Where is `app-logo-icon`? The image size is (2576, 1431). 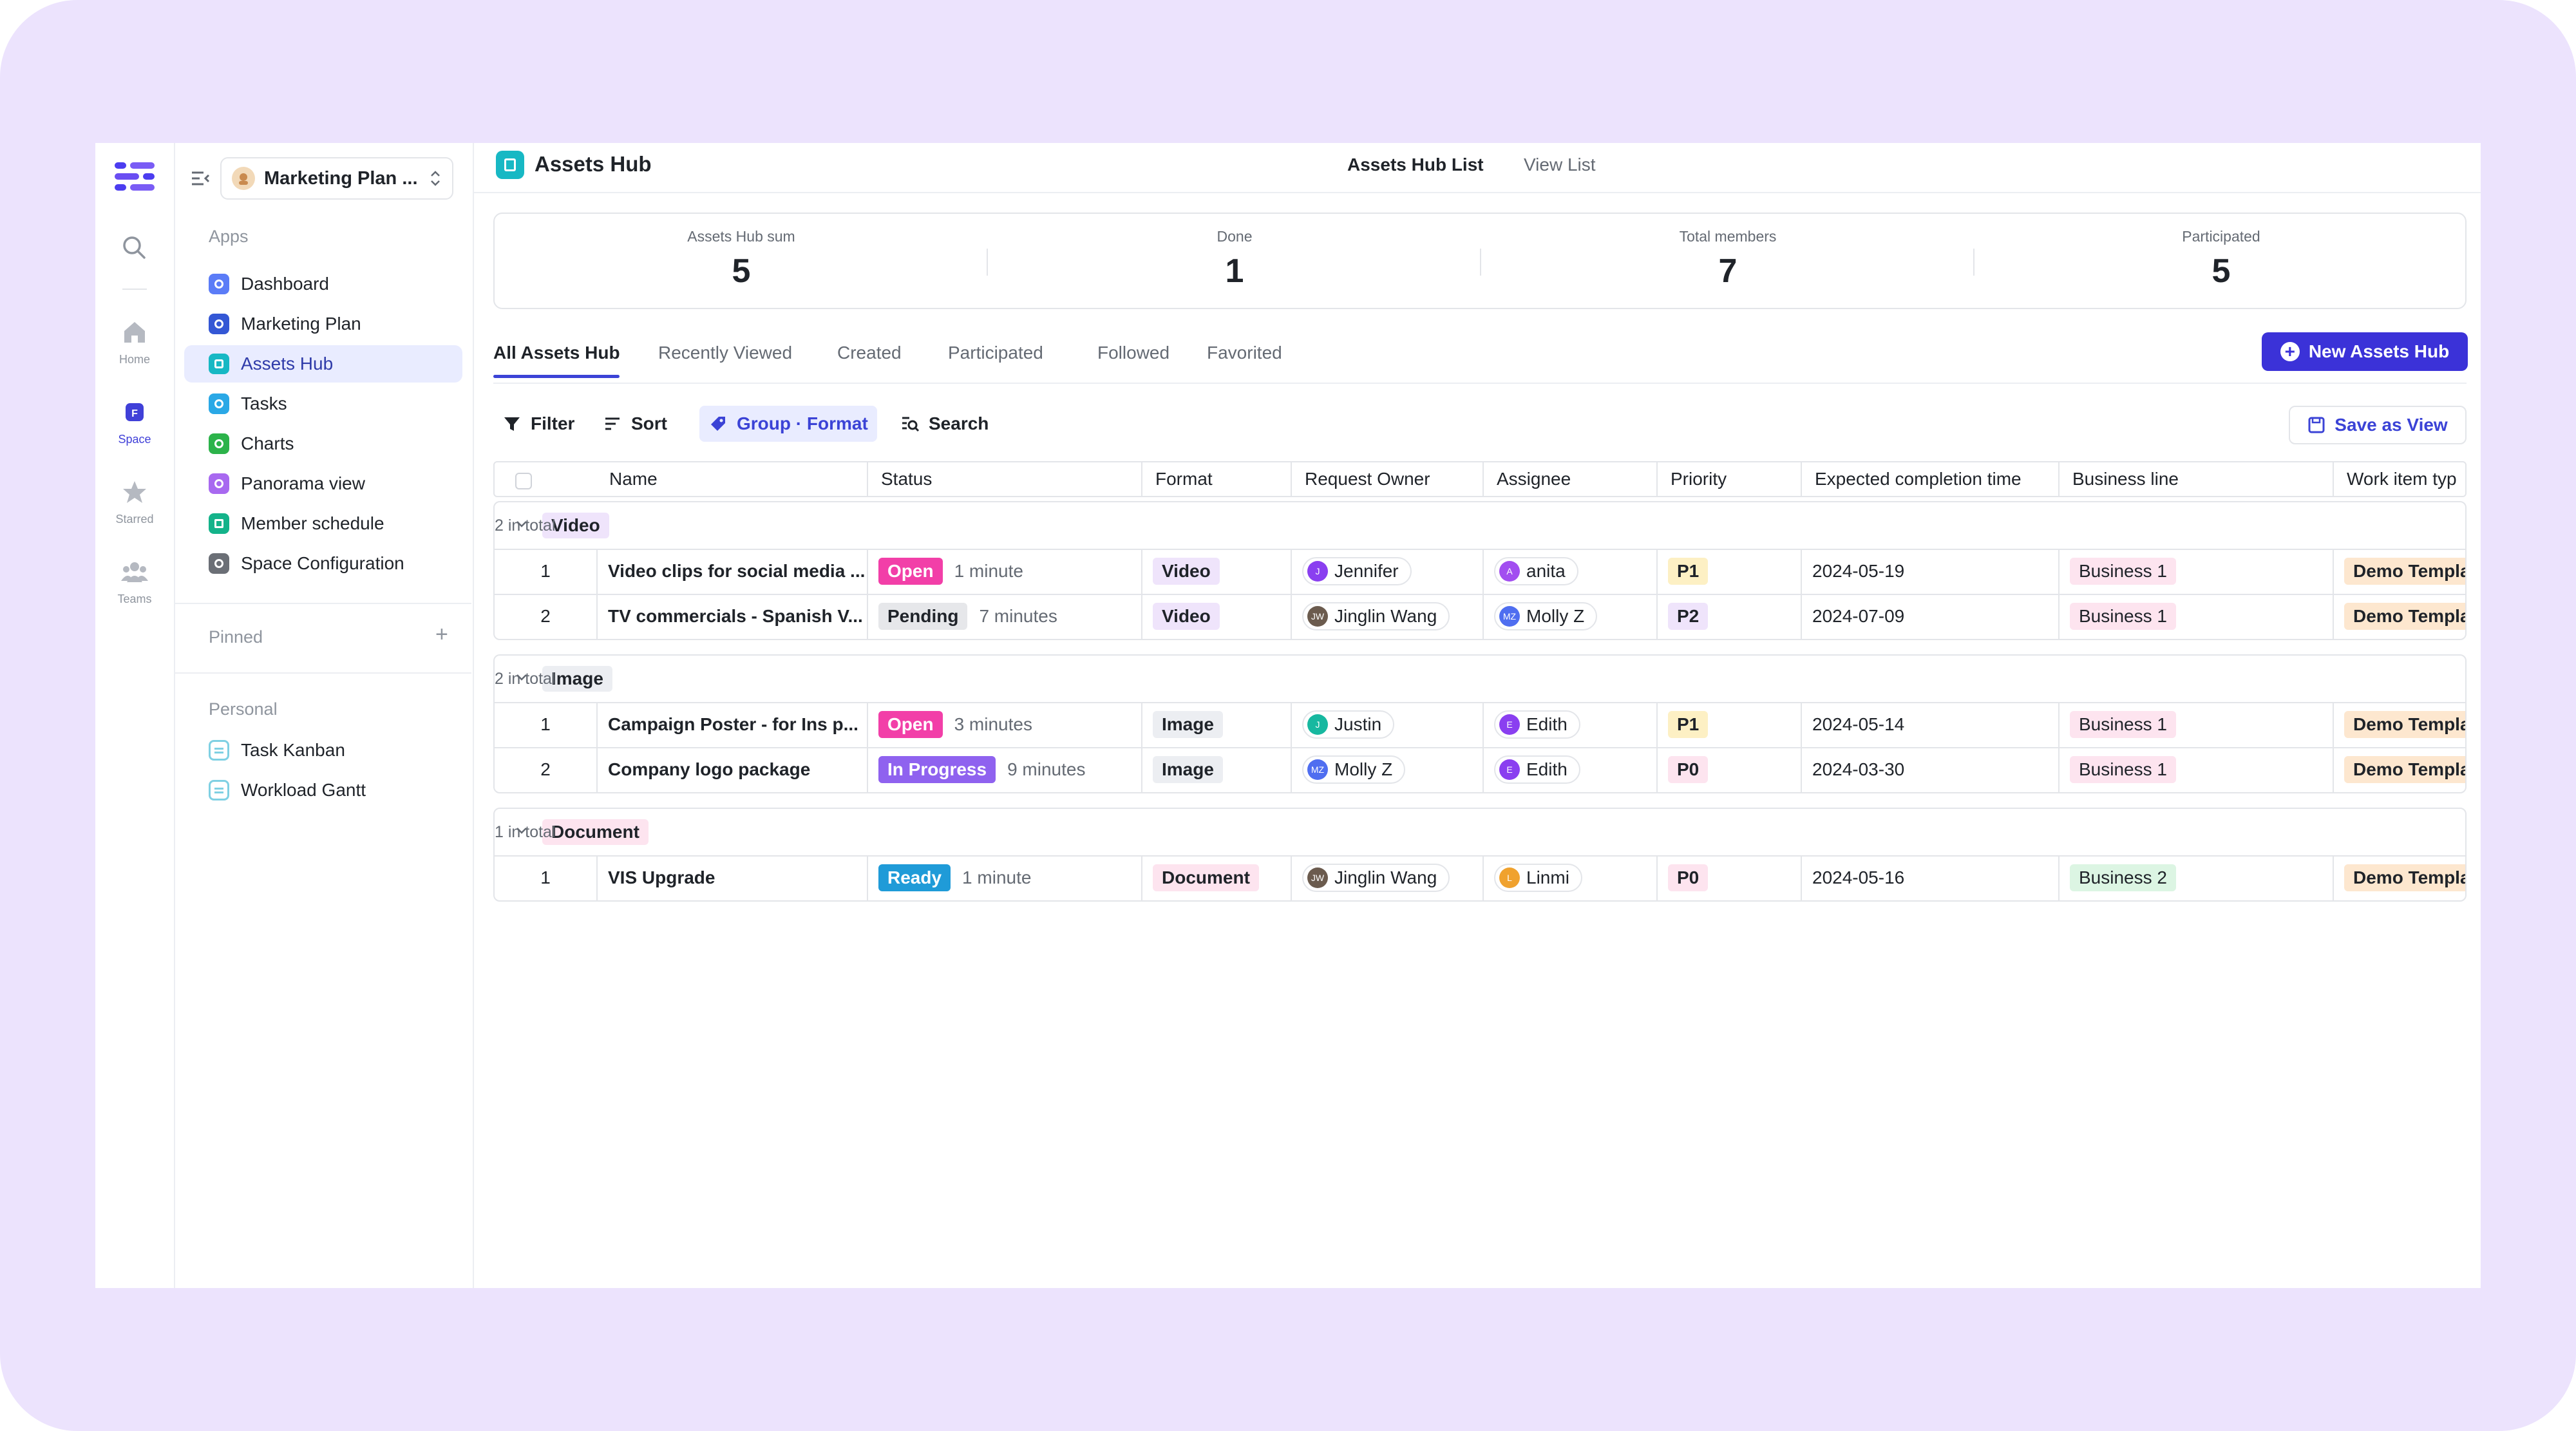
app-logo-icon is located at coordinates (135, 176).